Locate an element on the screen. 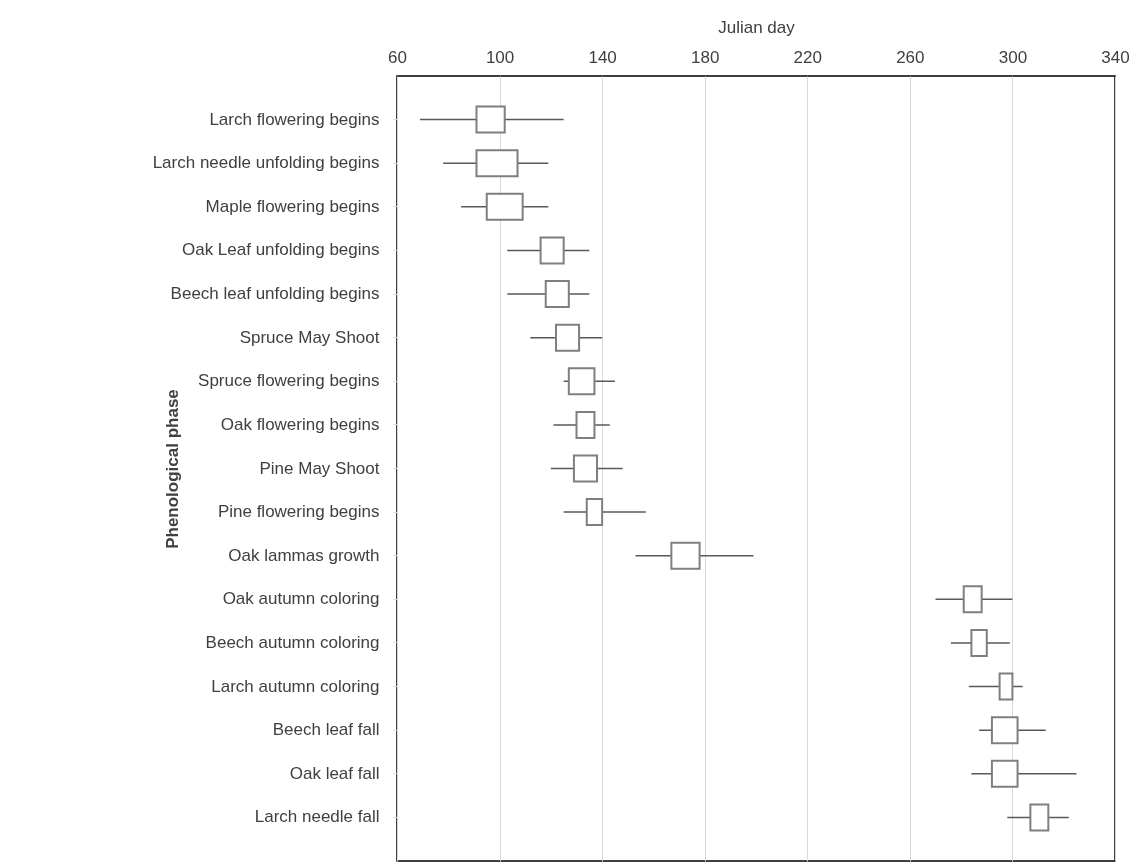 The height and width of the screenshot is (863, 1141). x-tick-label: 60 is located at coordinates (397, 57).